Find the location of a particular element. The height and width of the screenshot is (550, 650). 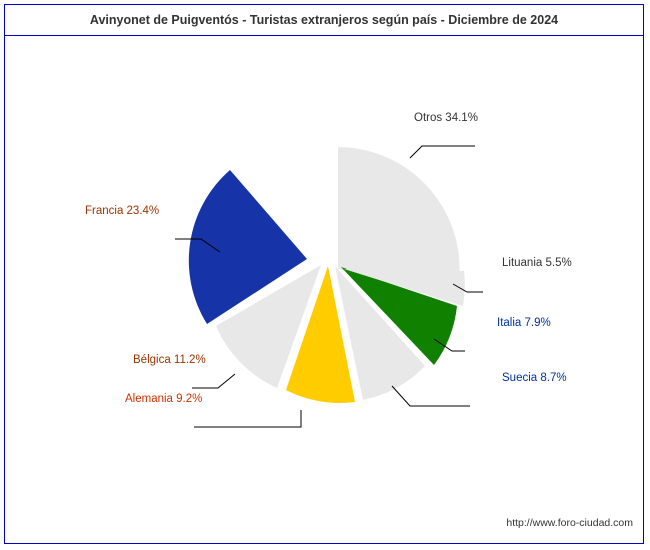

leader-line-otros is located at coordinates (442, 152).